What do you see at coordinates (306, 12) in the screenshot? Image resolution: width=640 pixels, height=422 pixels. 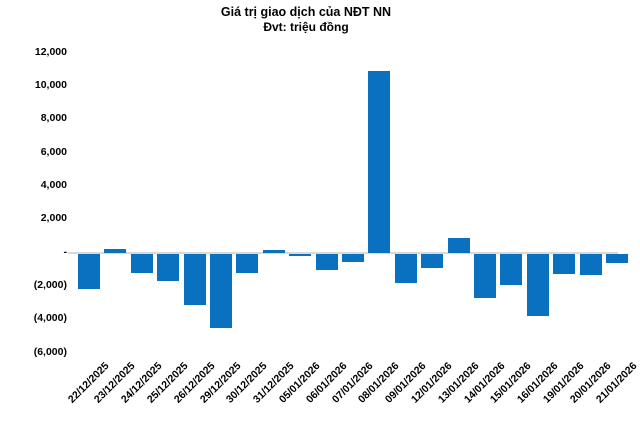 I see `chart-title: Giá trị giao dịch của NĐT NN` at bounding box center [306, 12].